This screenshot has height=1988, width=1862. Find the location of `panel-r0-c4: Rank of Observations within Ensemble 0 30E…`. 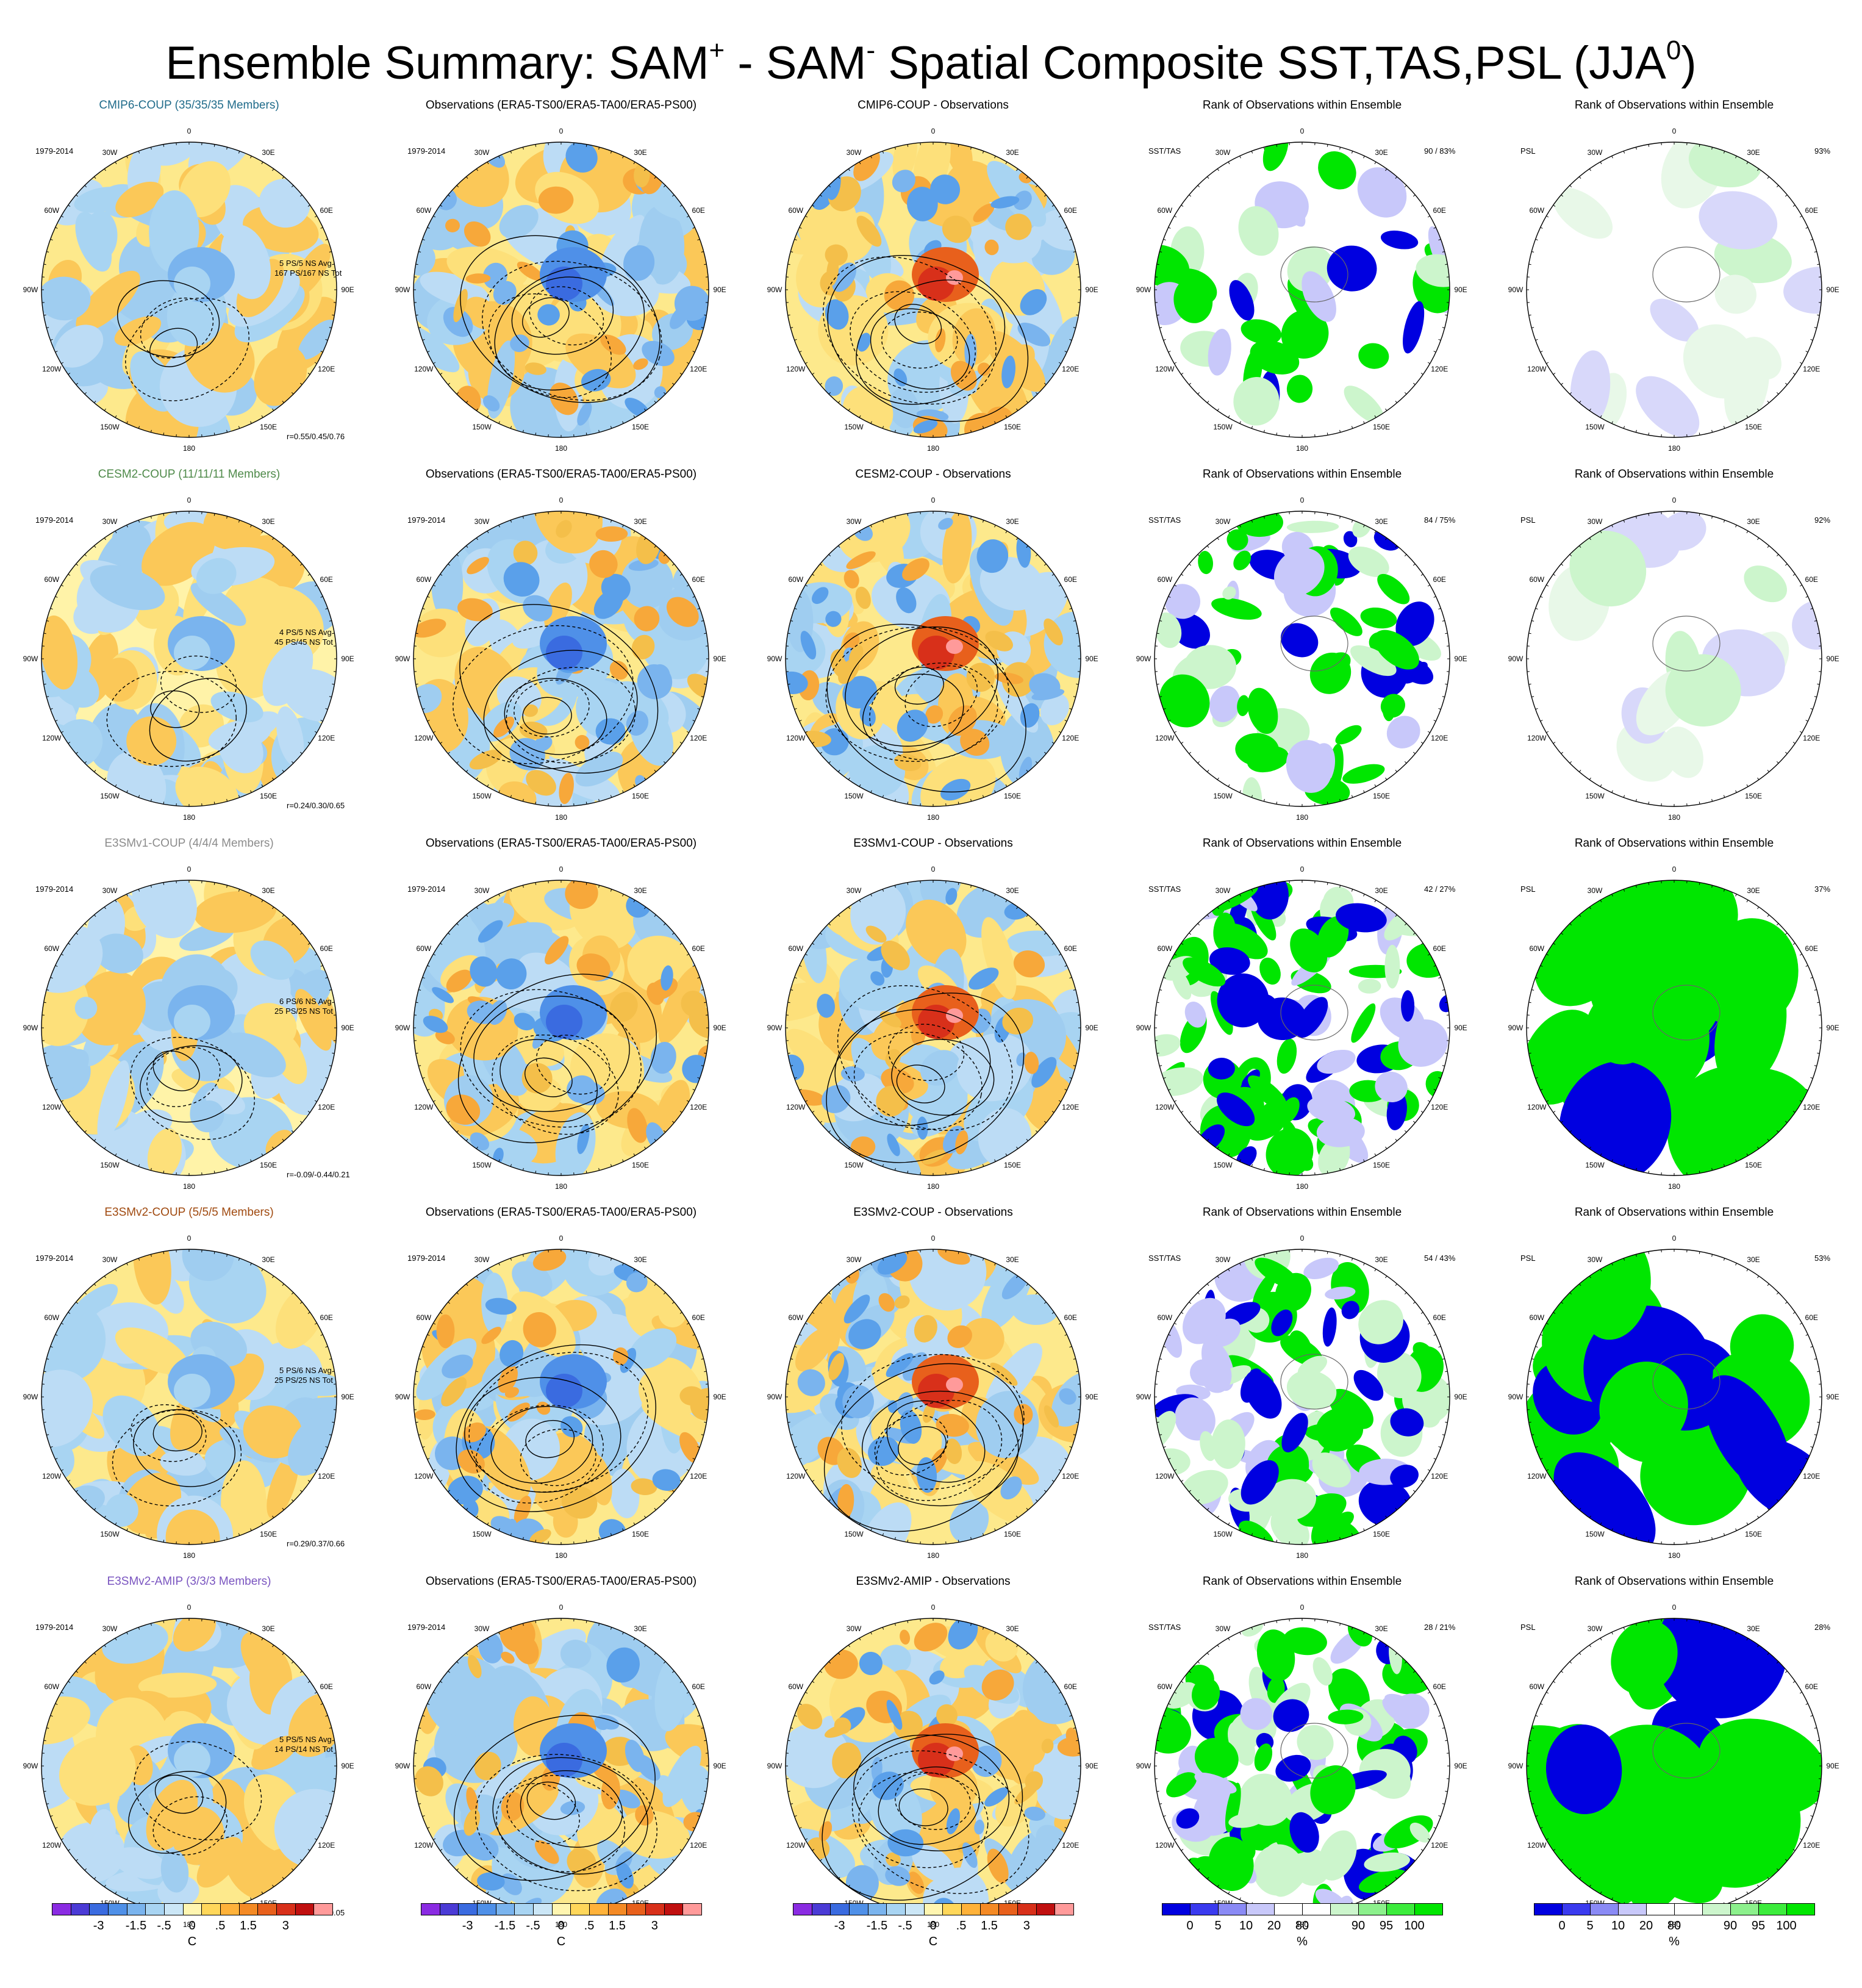

panel-r0-c4: Rank of Observations within Ensemble 0 30E… is located at coordinates (1674, 282).